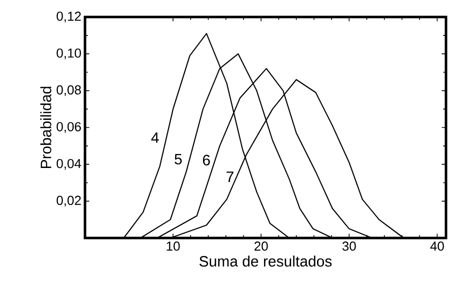 This screenshot has width=458, height=285. I want to click on y-axis-title: Probabilidad, so click(46, 127).